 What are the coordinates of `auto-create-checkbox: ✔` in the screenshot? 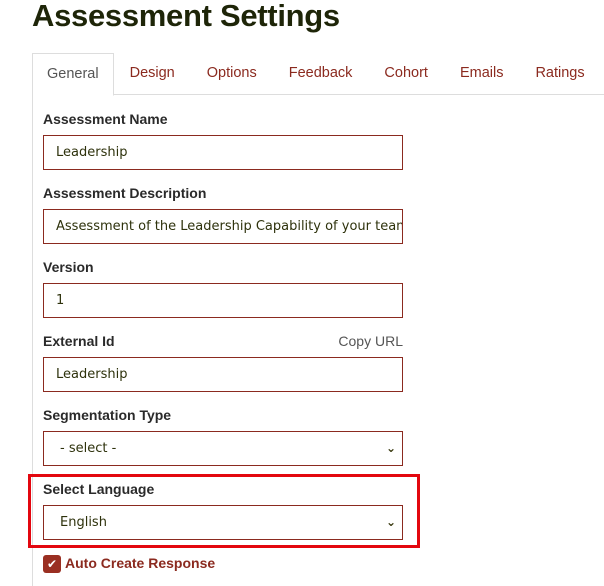 It's located at (52, 564).